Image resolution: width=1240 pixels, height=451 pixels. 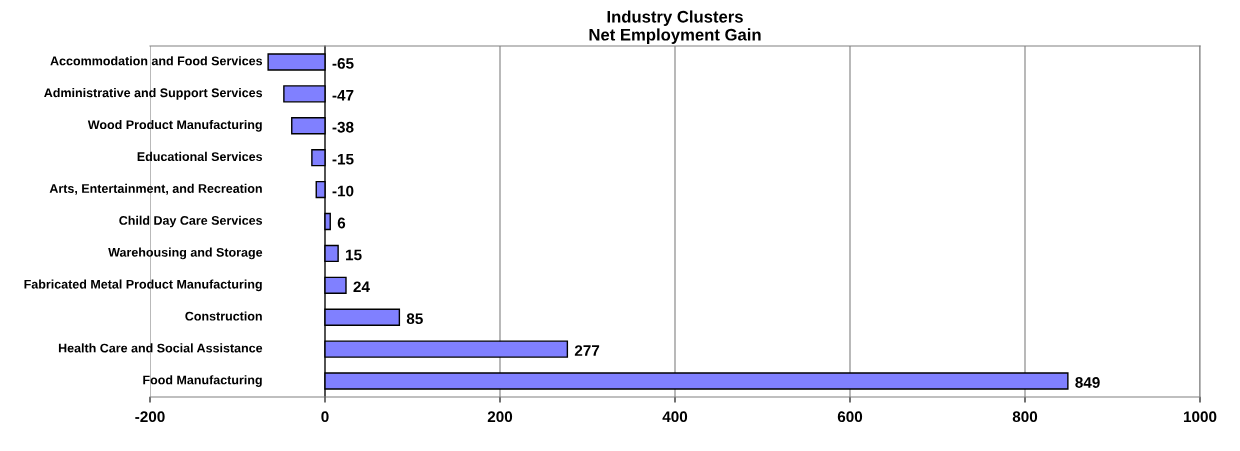 What do you see at coordinates (414, 319) in the screenshot?
I see `data-label: 85` at bounding box center [414, 319].